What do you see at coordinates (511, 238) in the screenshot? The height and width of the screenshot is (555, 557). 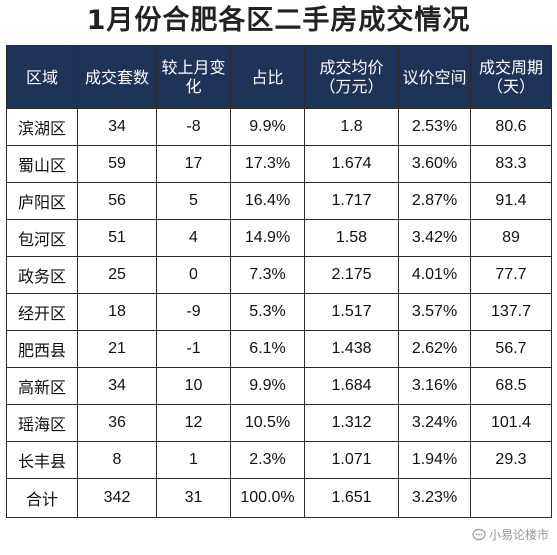 I see `cell-deal-cycle: 89` at bounding box center [511, 238].